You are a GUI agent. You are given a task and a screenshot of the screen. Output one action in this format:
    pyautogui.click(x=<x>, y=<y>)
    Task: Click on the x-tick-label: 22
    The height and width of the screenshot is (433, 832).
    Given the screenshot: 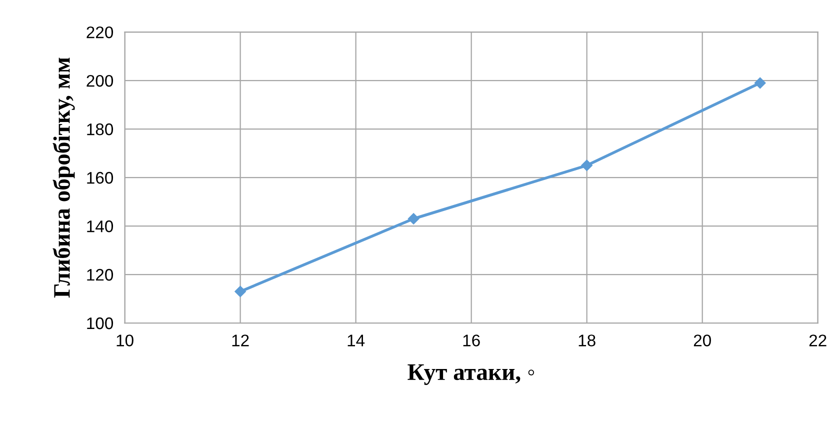 What is the action you would take?
    pyautogui.click(x=817, y=340)
    